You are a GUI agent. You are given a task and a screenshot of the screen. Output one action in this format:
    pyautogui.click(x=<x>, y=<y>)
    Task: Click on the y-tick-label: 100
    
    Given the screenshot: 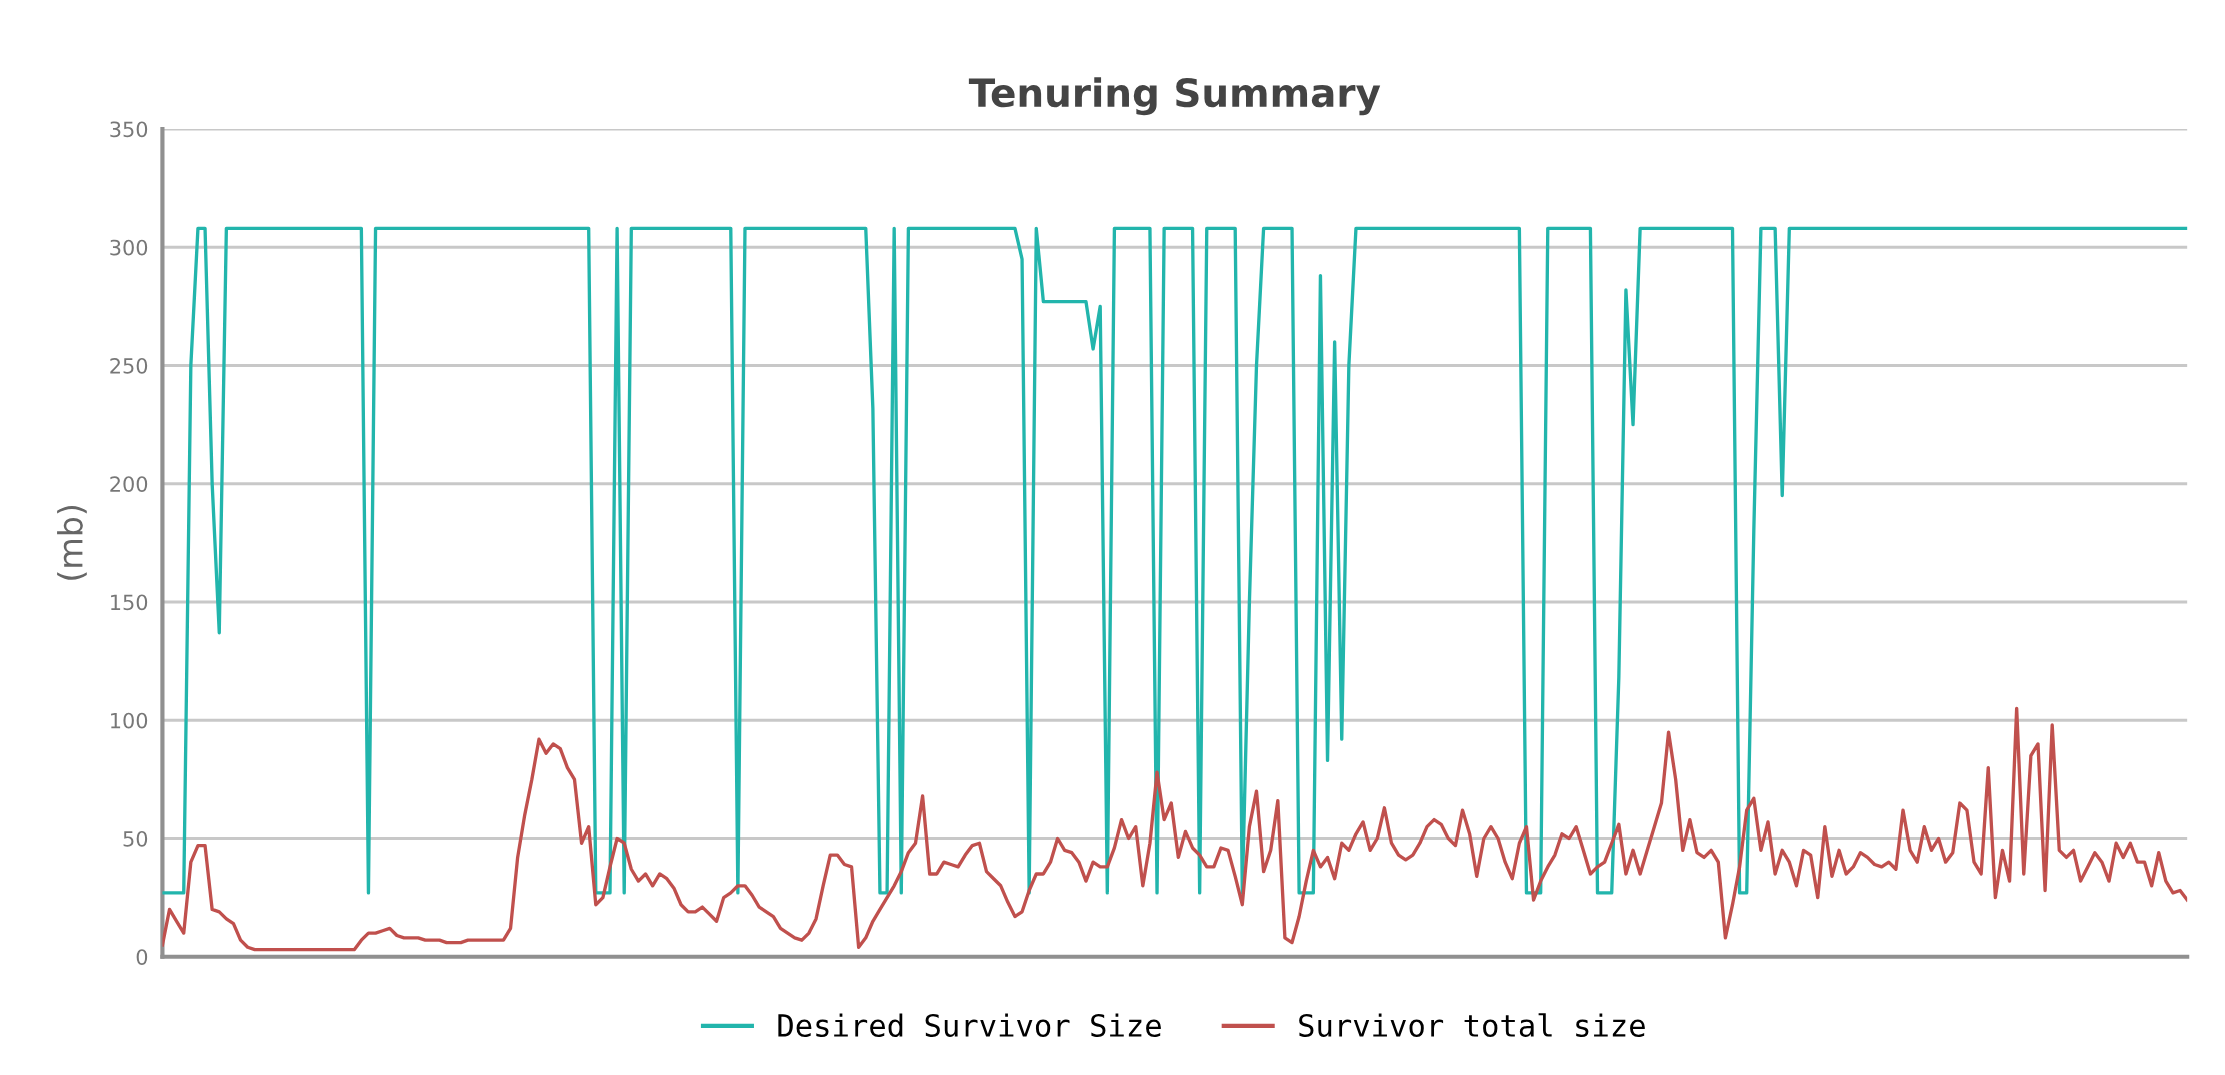 What is the action you would take?
    pyautogui.click(x=129, y=720)
    